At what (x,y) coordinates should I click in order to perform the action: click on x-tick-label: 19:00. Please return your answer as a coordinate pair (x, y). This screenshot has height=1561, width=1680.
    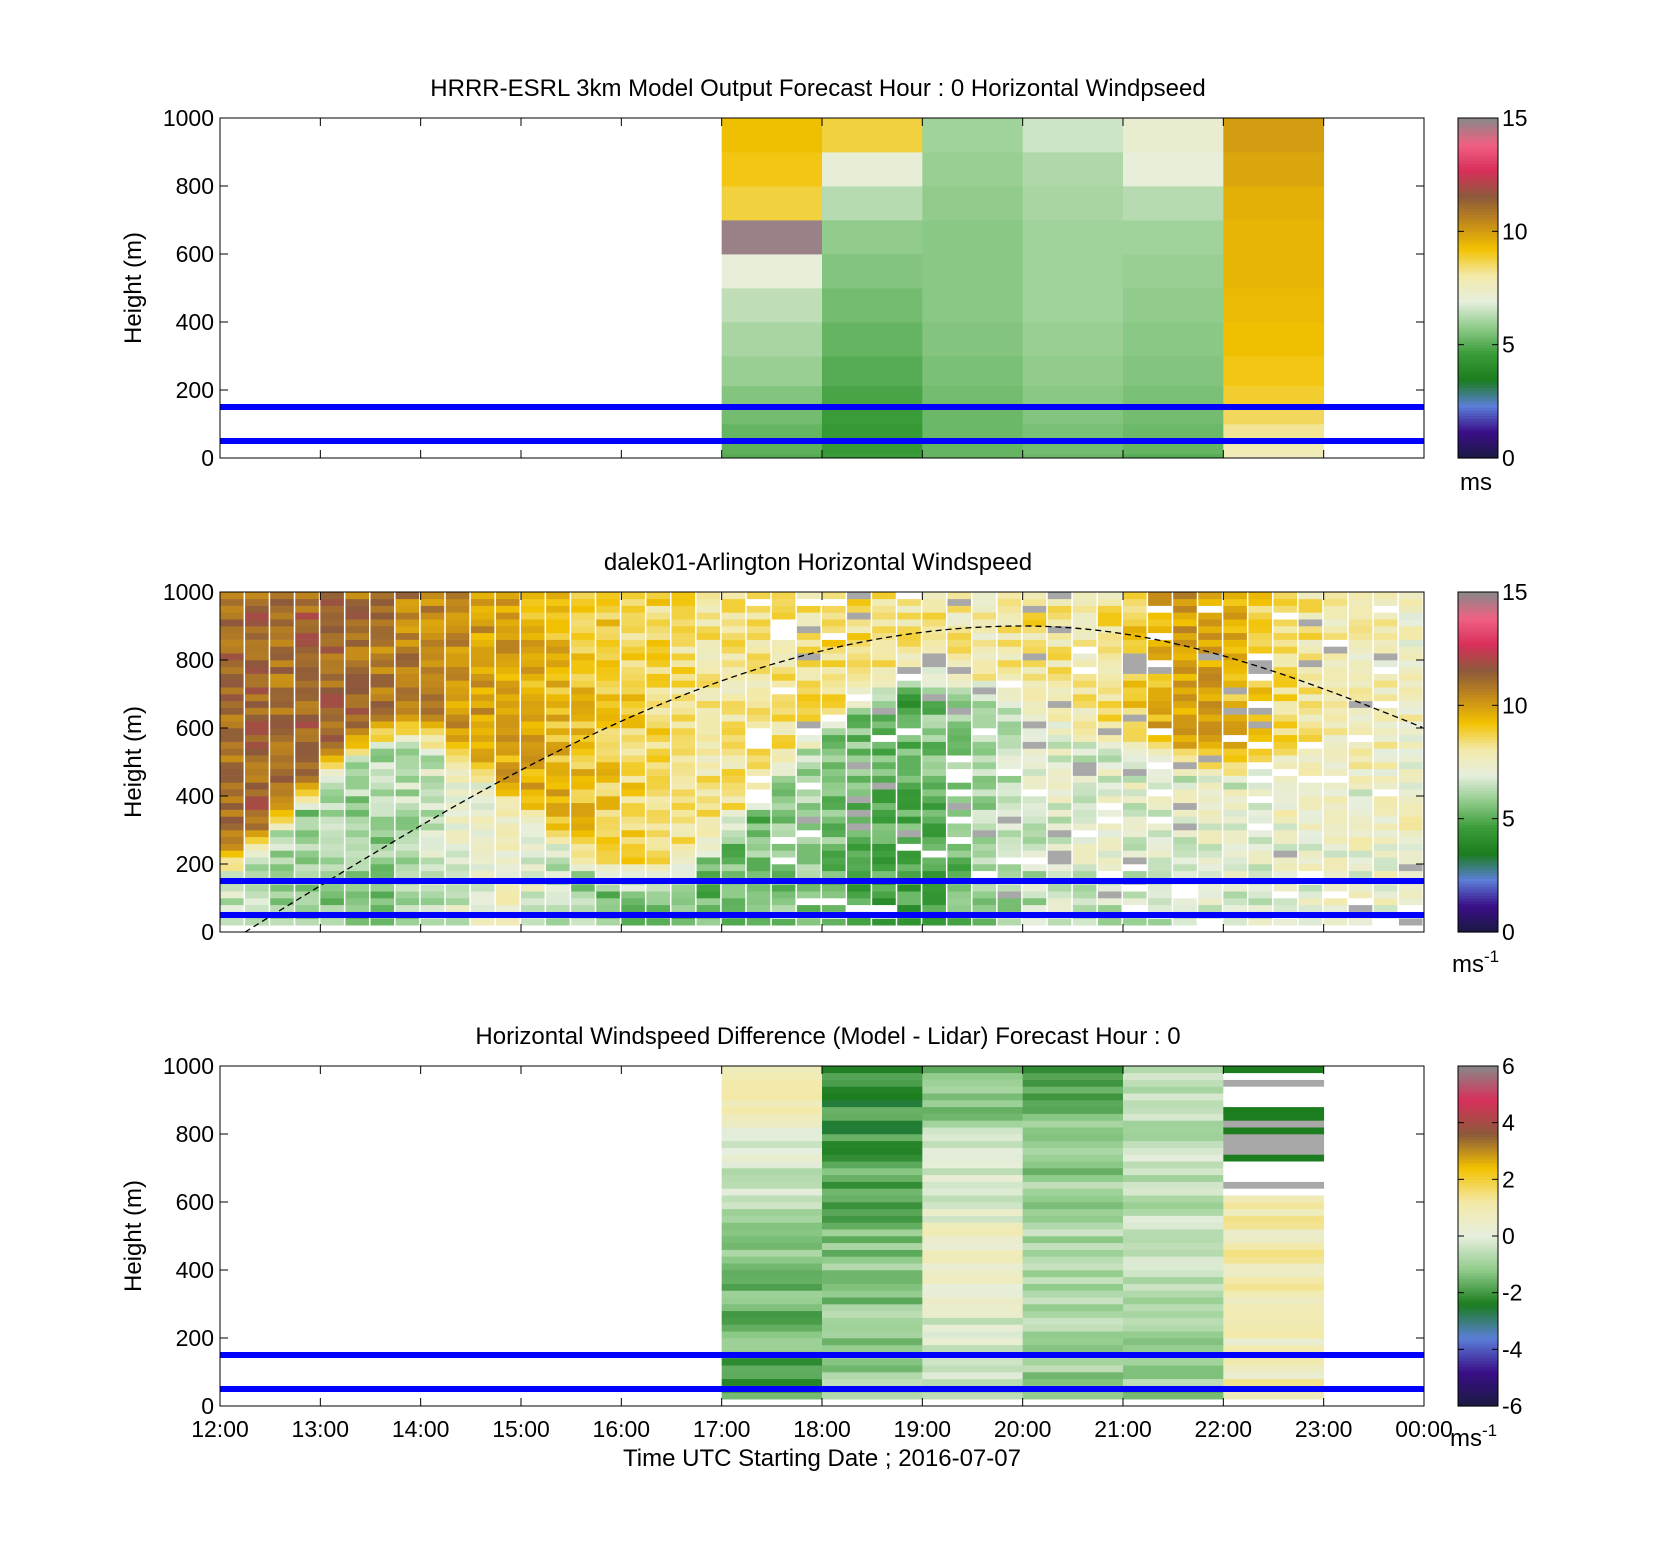
    Looking at the image, I should click on (923, 1429).